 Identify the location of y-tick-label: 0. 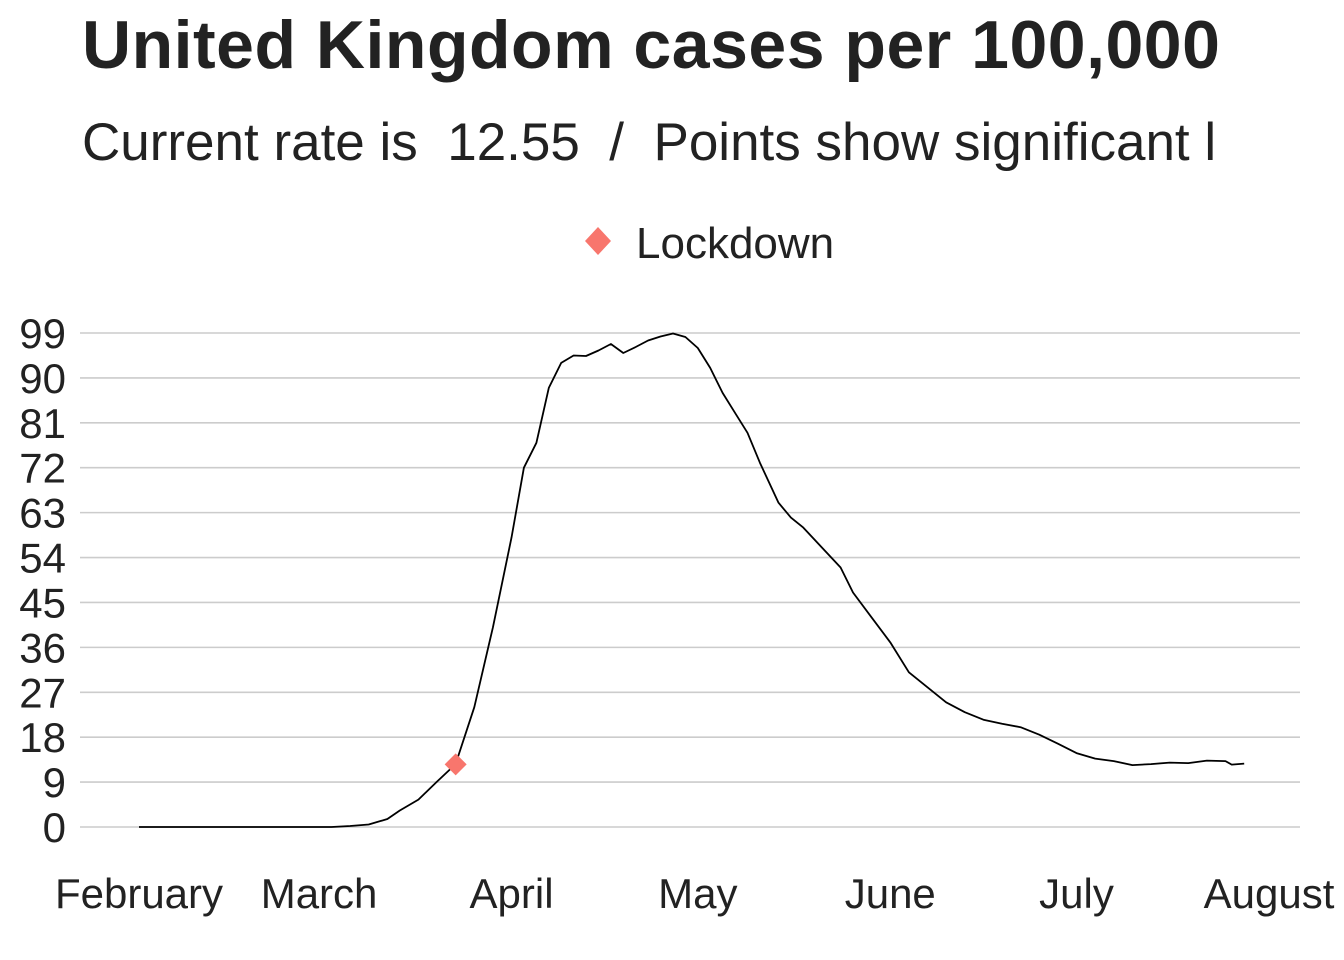
(54, 827).